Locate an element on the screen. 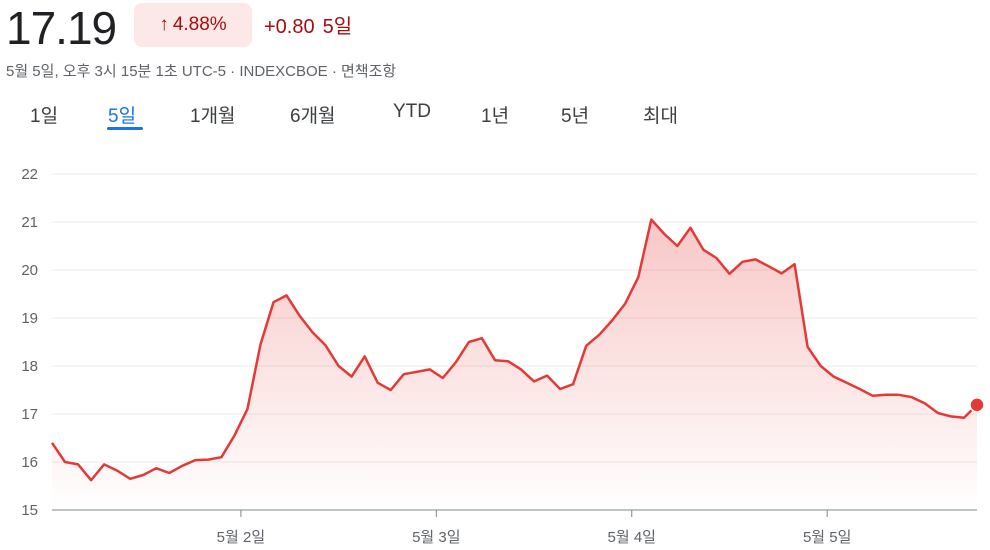  tab-ytd: YTD is located at coordinates (412, 111).